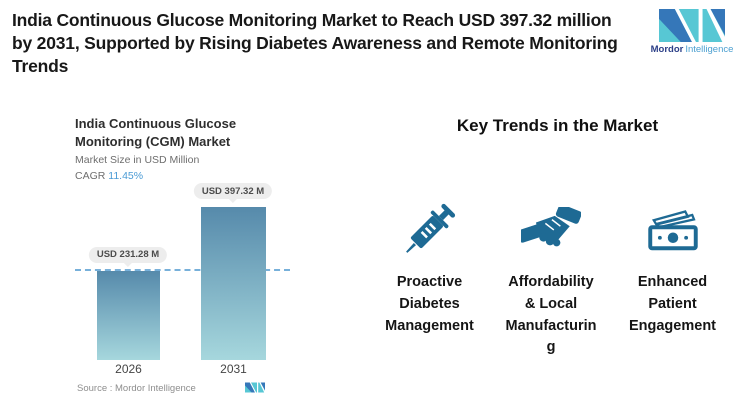 The image size is (750, 419). I want to click on reference-dashed-line, so click(182, 269).